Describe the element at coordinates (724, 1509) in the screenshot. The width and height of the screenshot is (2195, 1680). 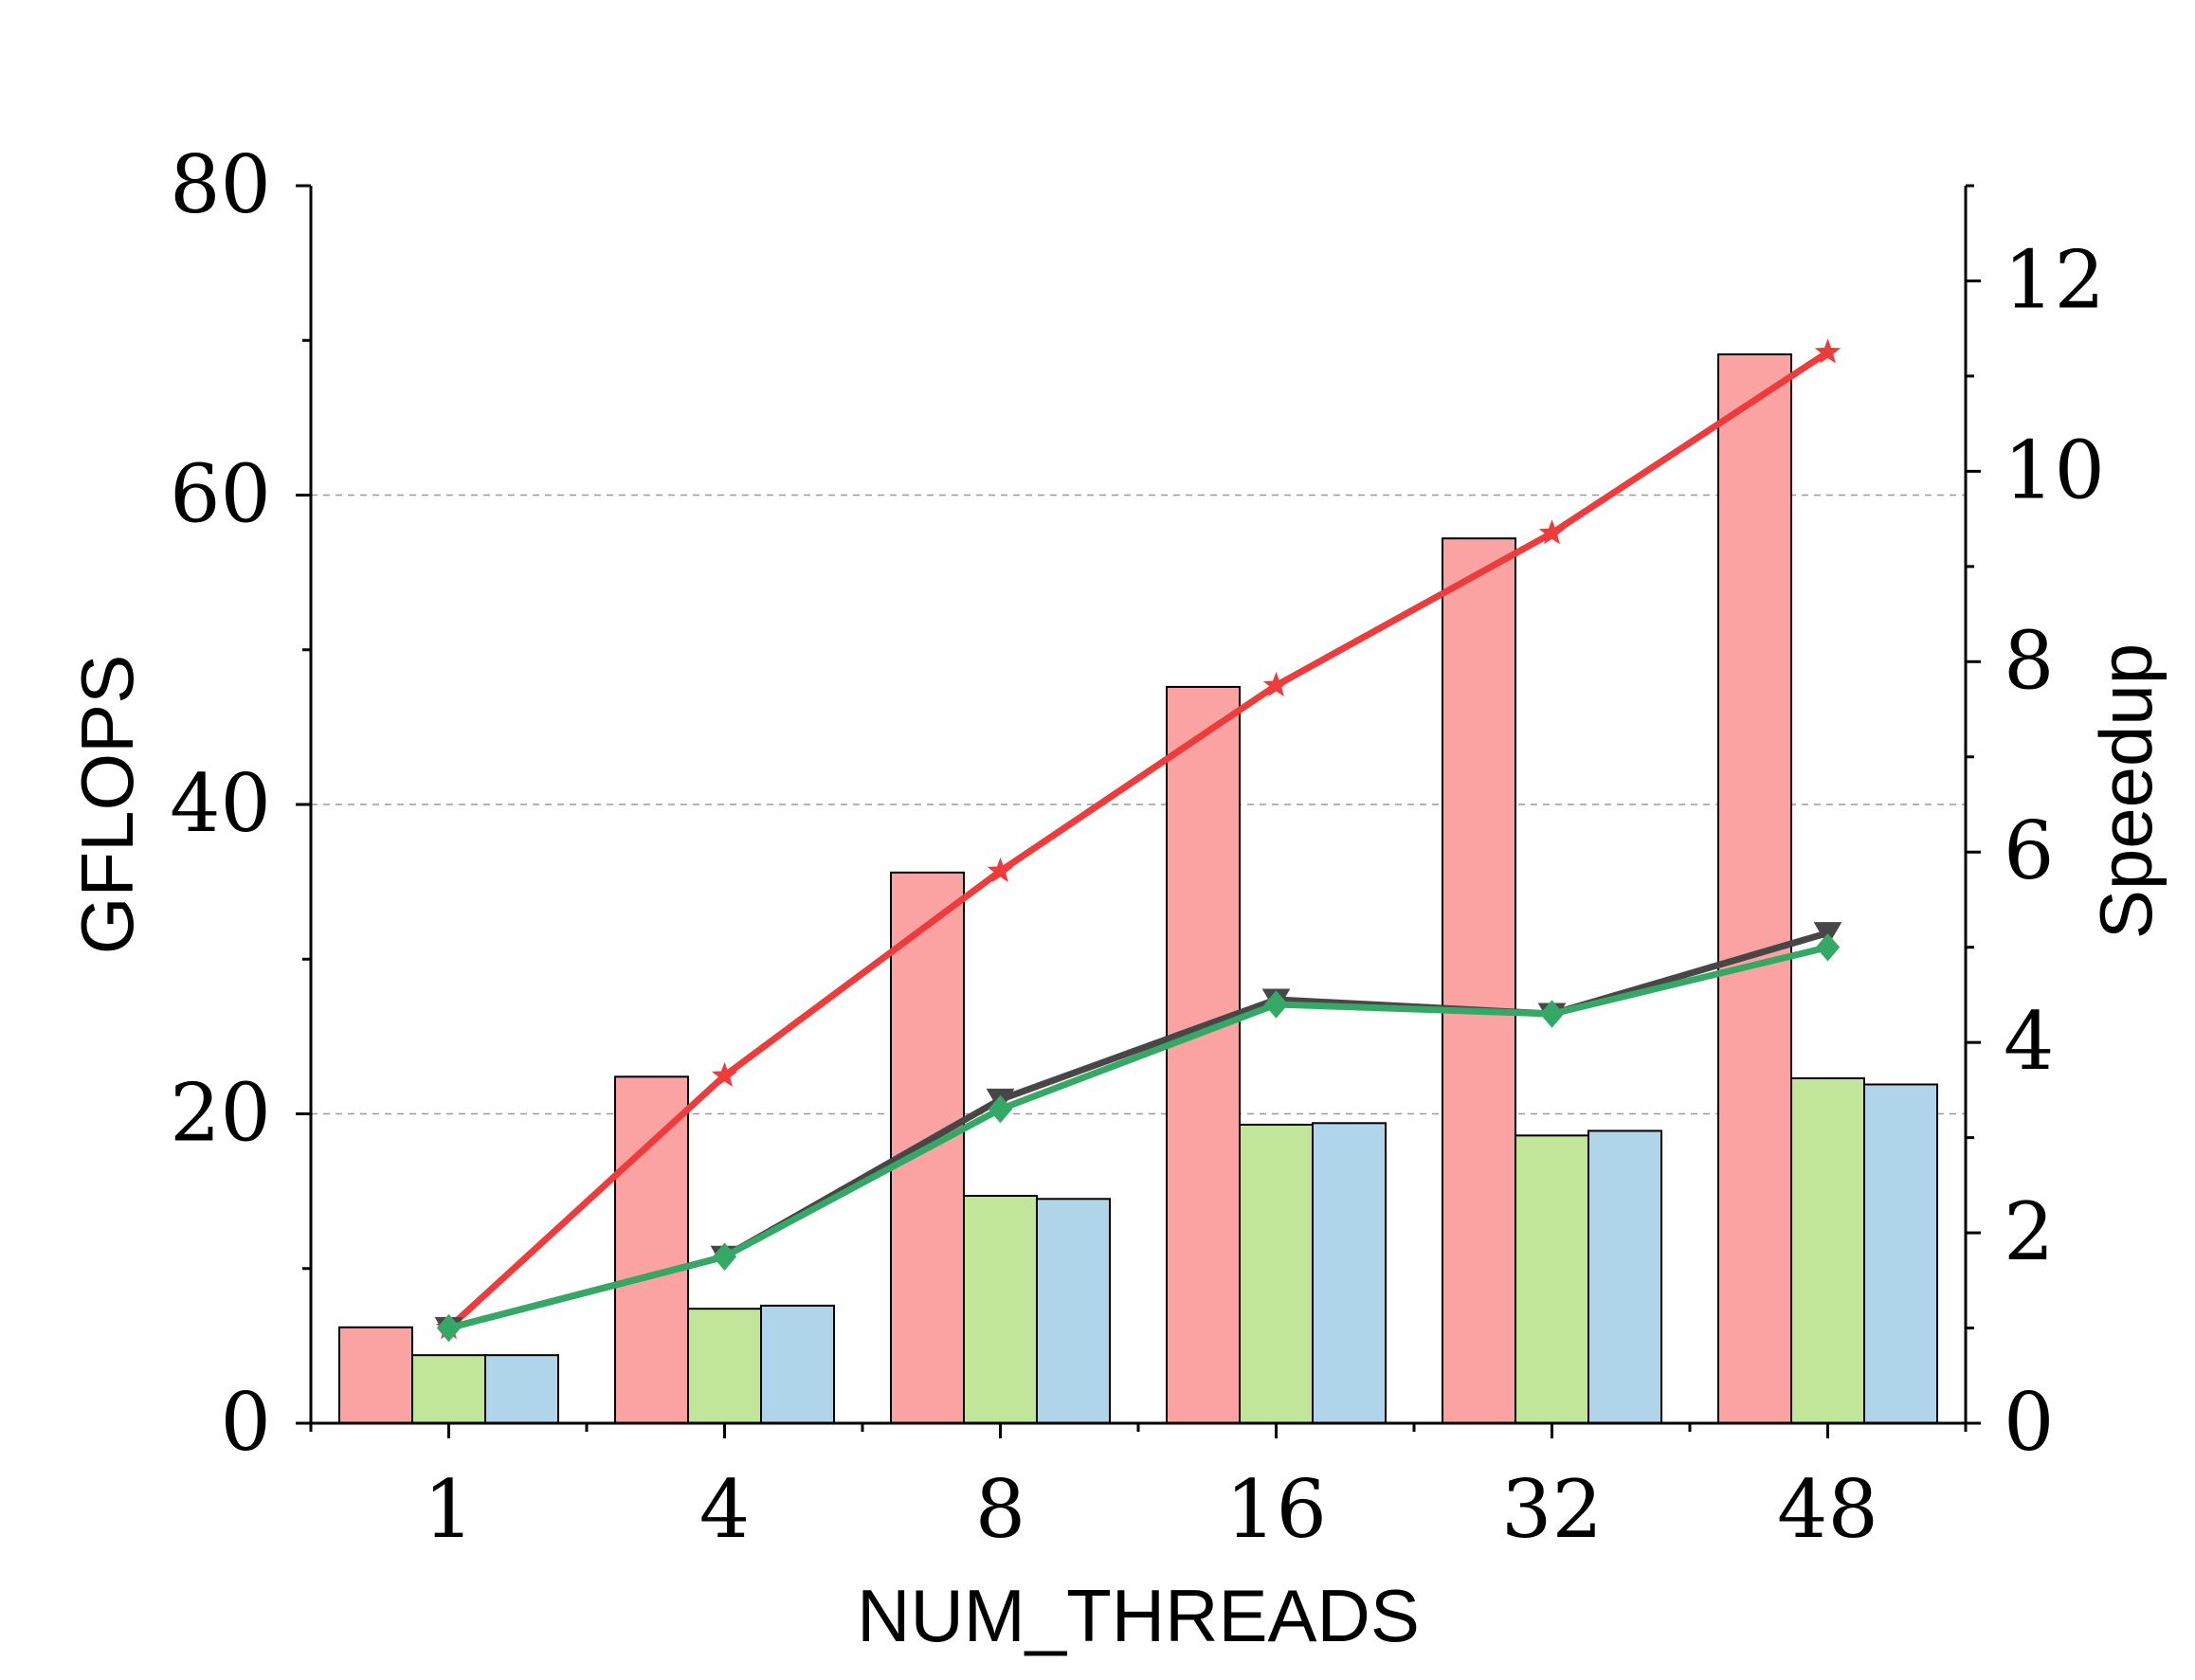
I see `x-tick-label-4: 4` at that location.